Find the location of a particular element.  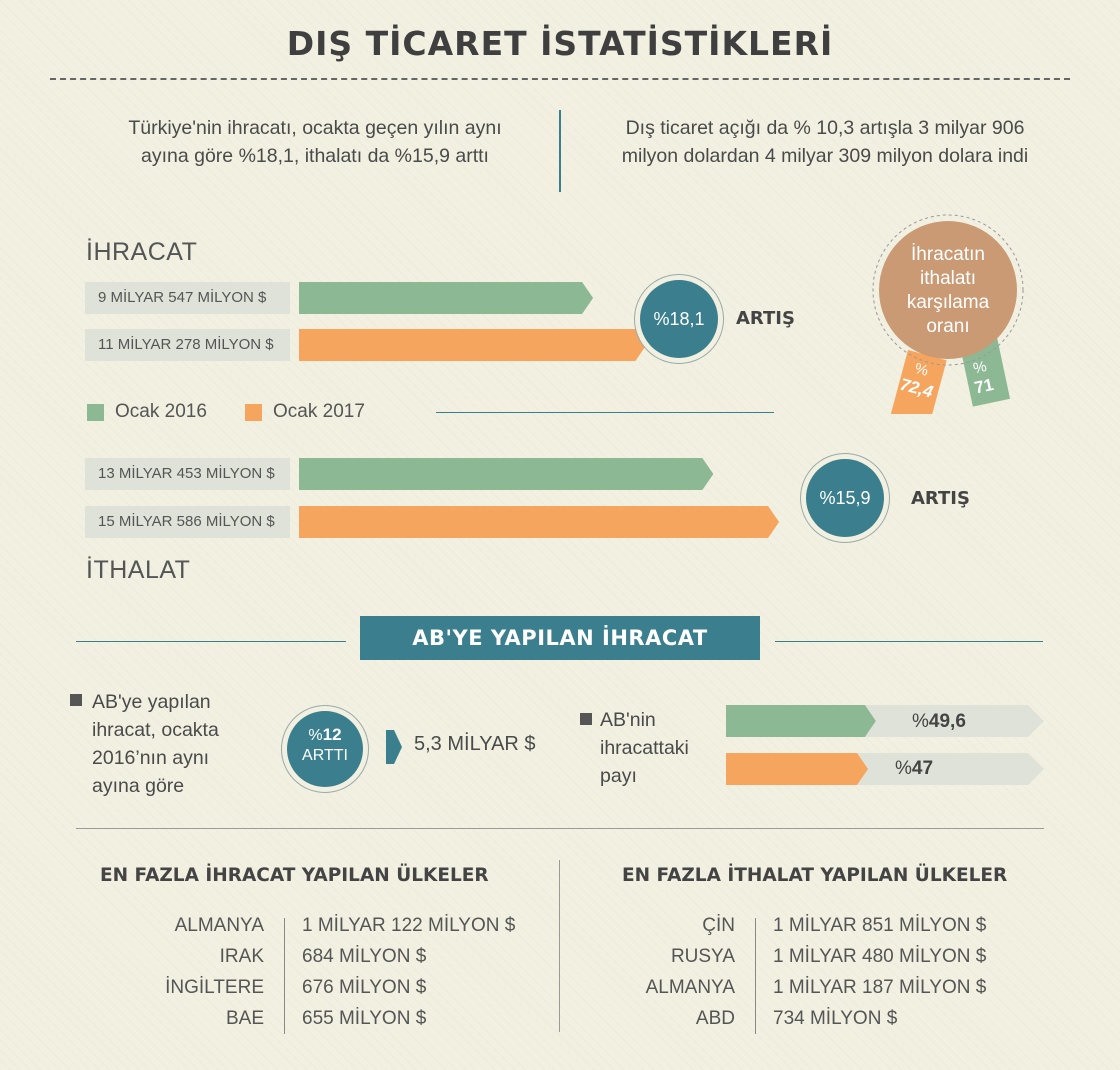

title-divider is located at coordinates (560, 79).